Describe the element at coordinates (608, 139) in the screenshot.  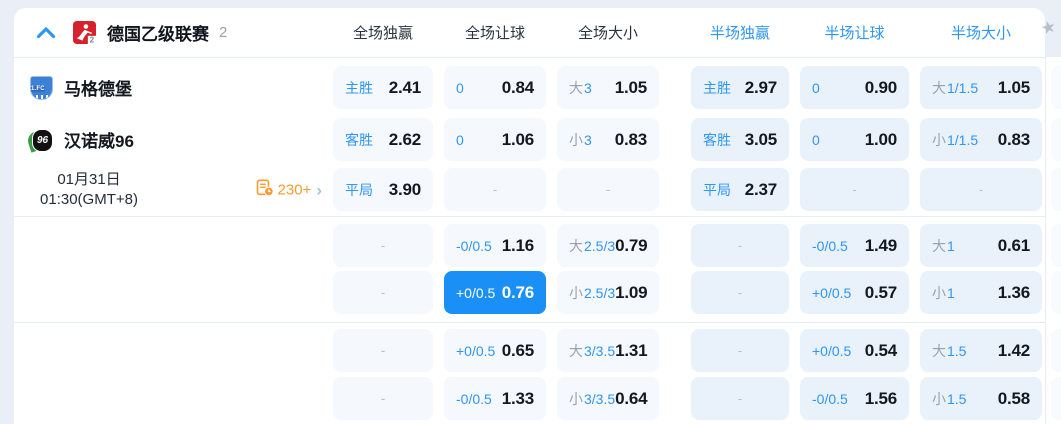
I see `odds-cell: 小 3 0.83` at that location.